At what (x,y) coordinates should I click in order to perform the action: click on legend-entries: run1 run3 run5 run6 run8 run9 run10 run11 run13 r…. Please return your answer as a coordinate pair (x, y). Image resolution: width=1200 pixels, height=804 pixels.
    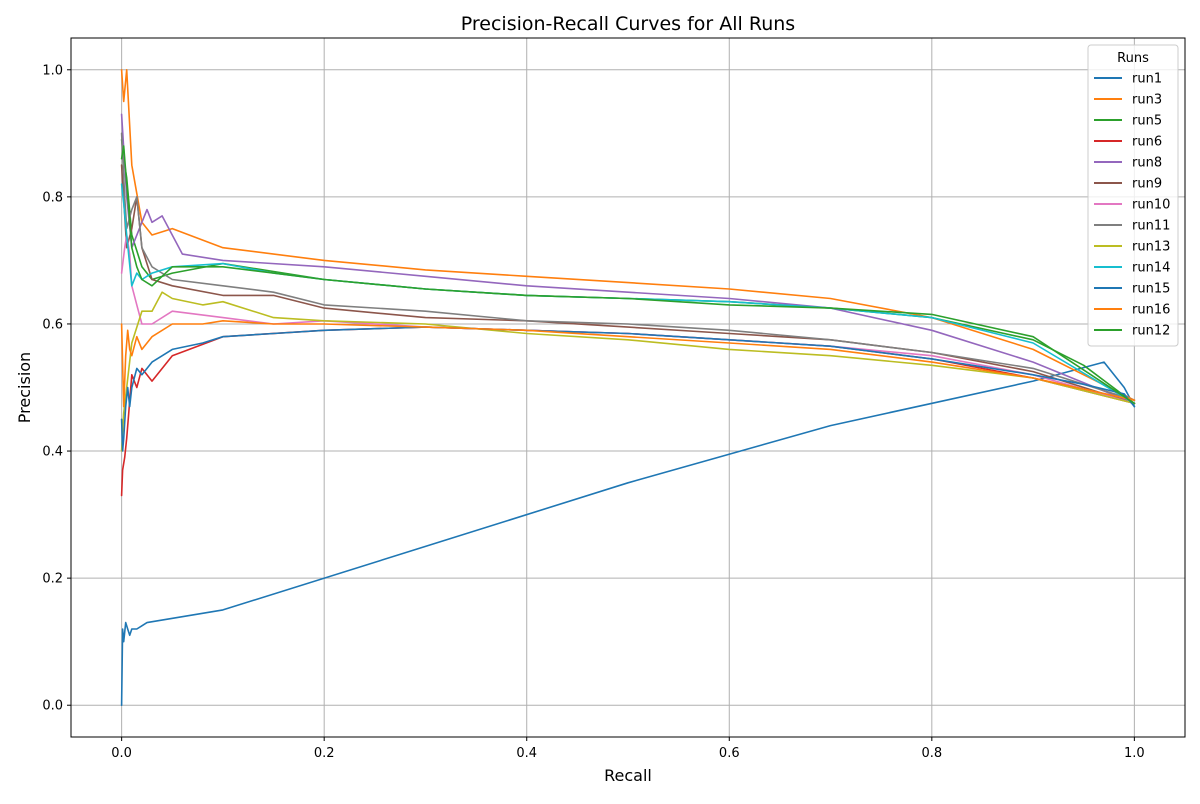
    Looking at the image, I should click on (1132, 205).